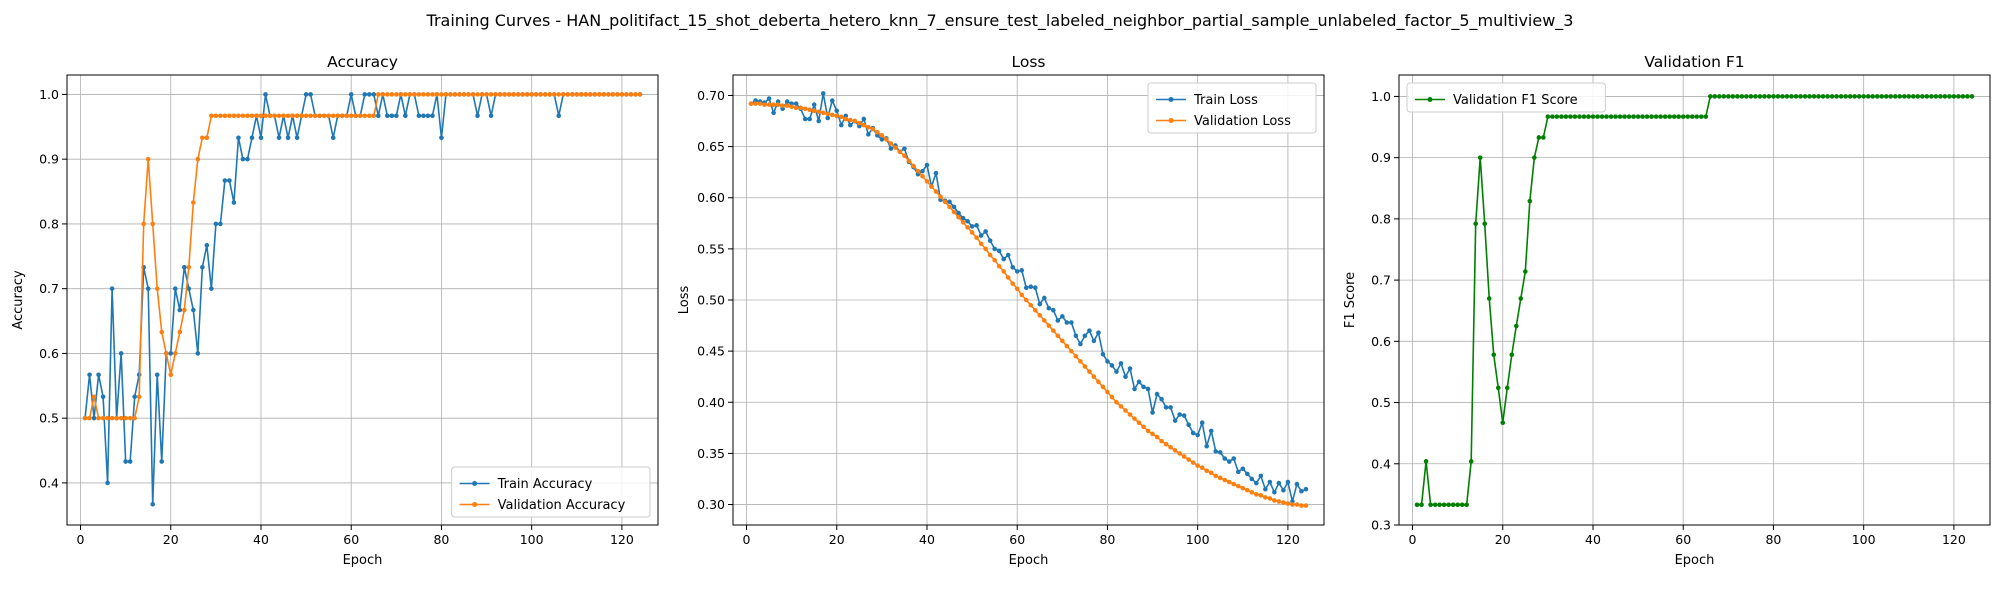 The image size is (2000, 600). What do you see at coordinates (49, 288) in the screenshot?
I see `y-tick-label: 0.7` at bounding box center [49, 288].